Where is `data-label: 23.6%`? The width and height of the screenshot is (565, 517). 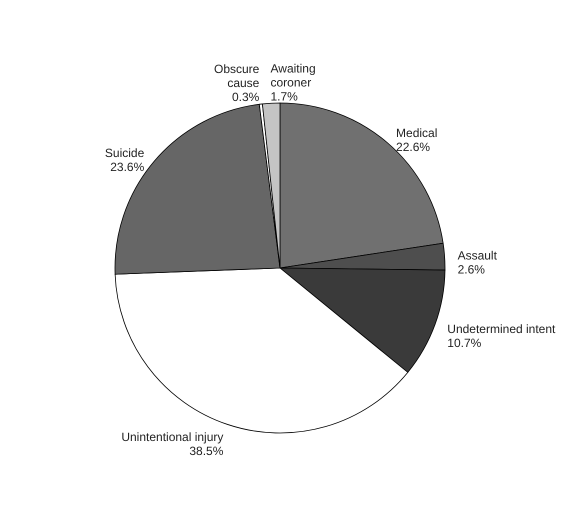 data-label: 23.6% is located at coordinates (127, 167).